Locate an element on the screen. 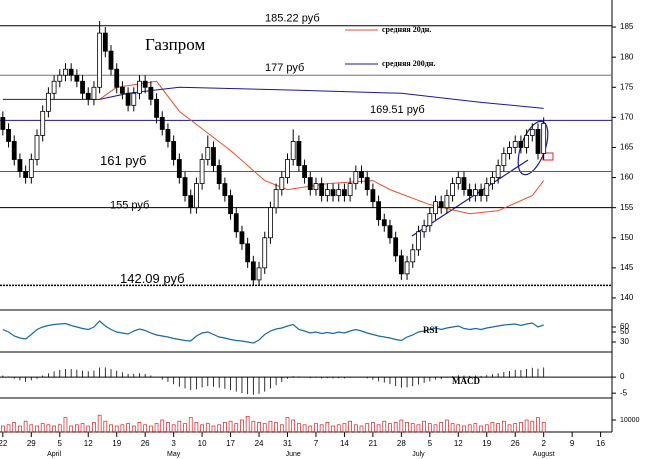  level-label: 142.09 руб is located at coordinates (152, 278).